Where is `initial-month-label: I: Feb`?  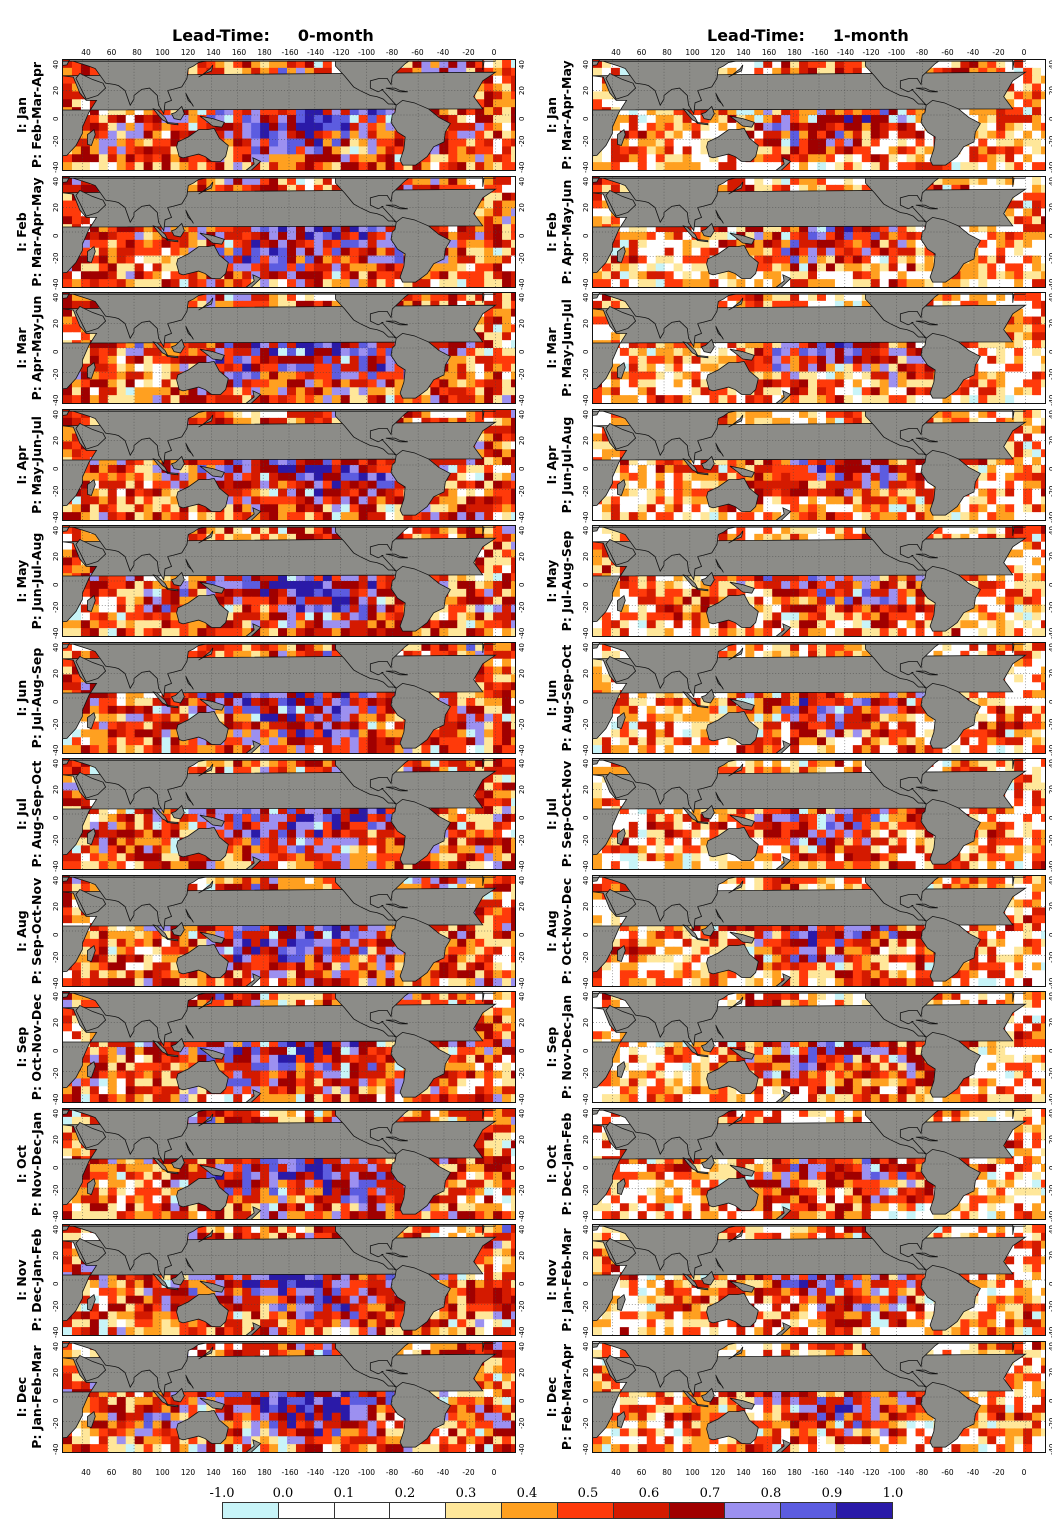 initial-month-label: I: Feb is located at coordinates (21, 231).